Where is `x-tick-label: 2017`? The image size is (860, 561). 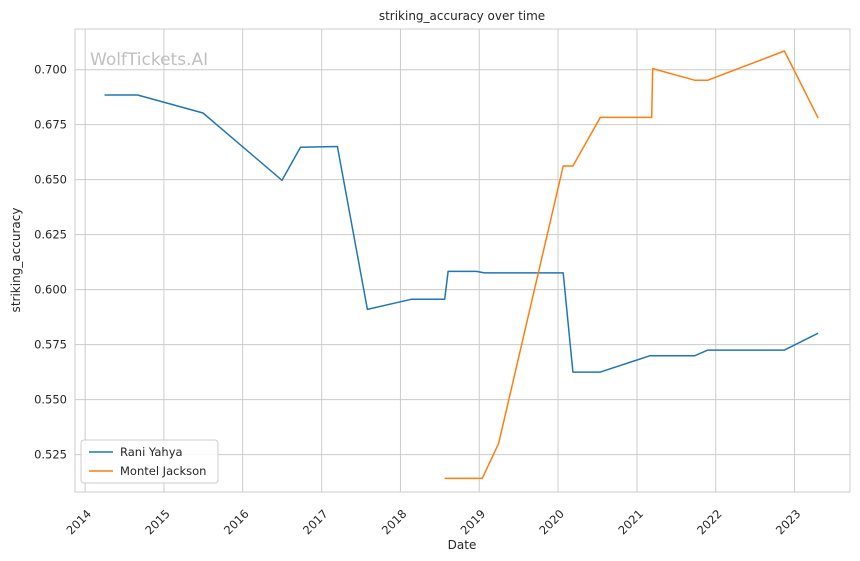
x-tick-label: 2017 is located at coordinates (315, 522).